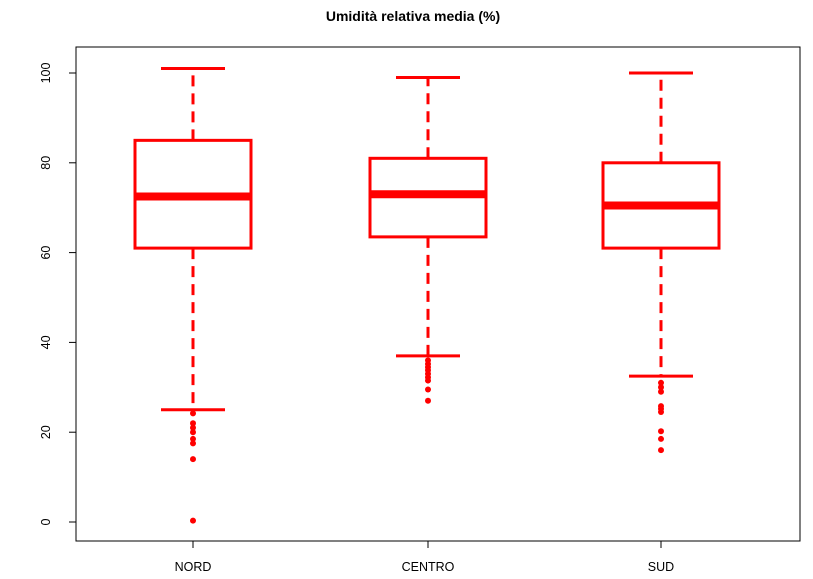 This screenshot has width=813, height=579. I want to click on x-tick-label: CENTRO, so click(428, 567).